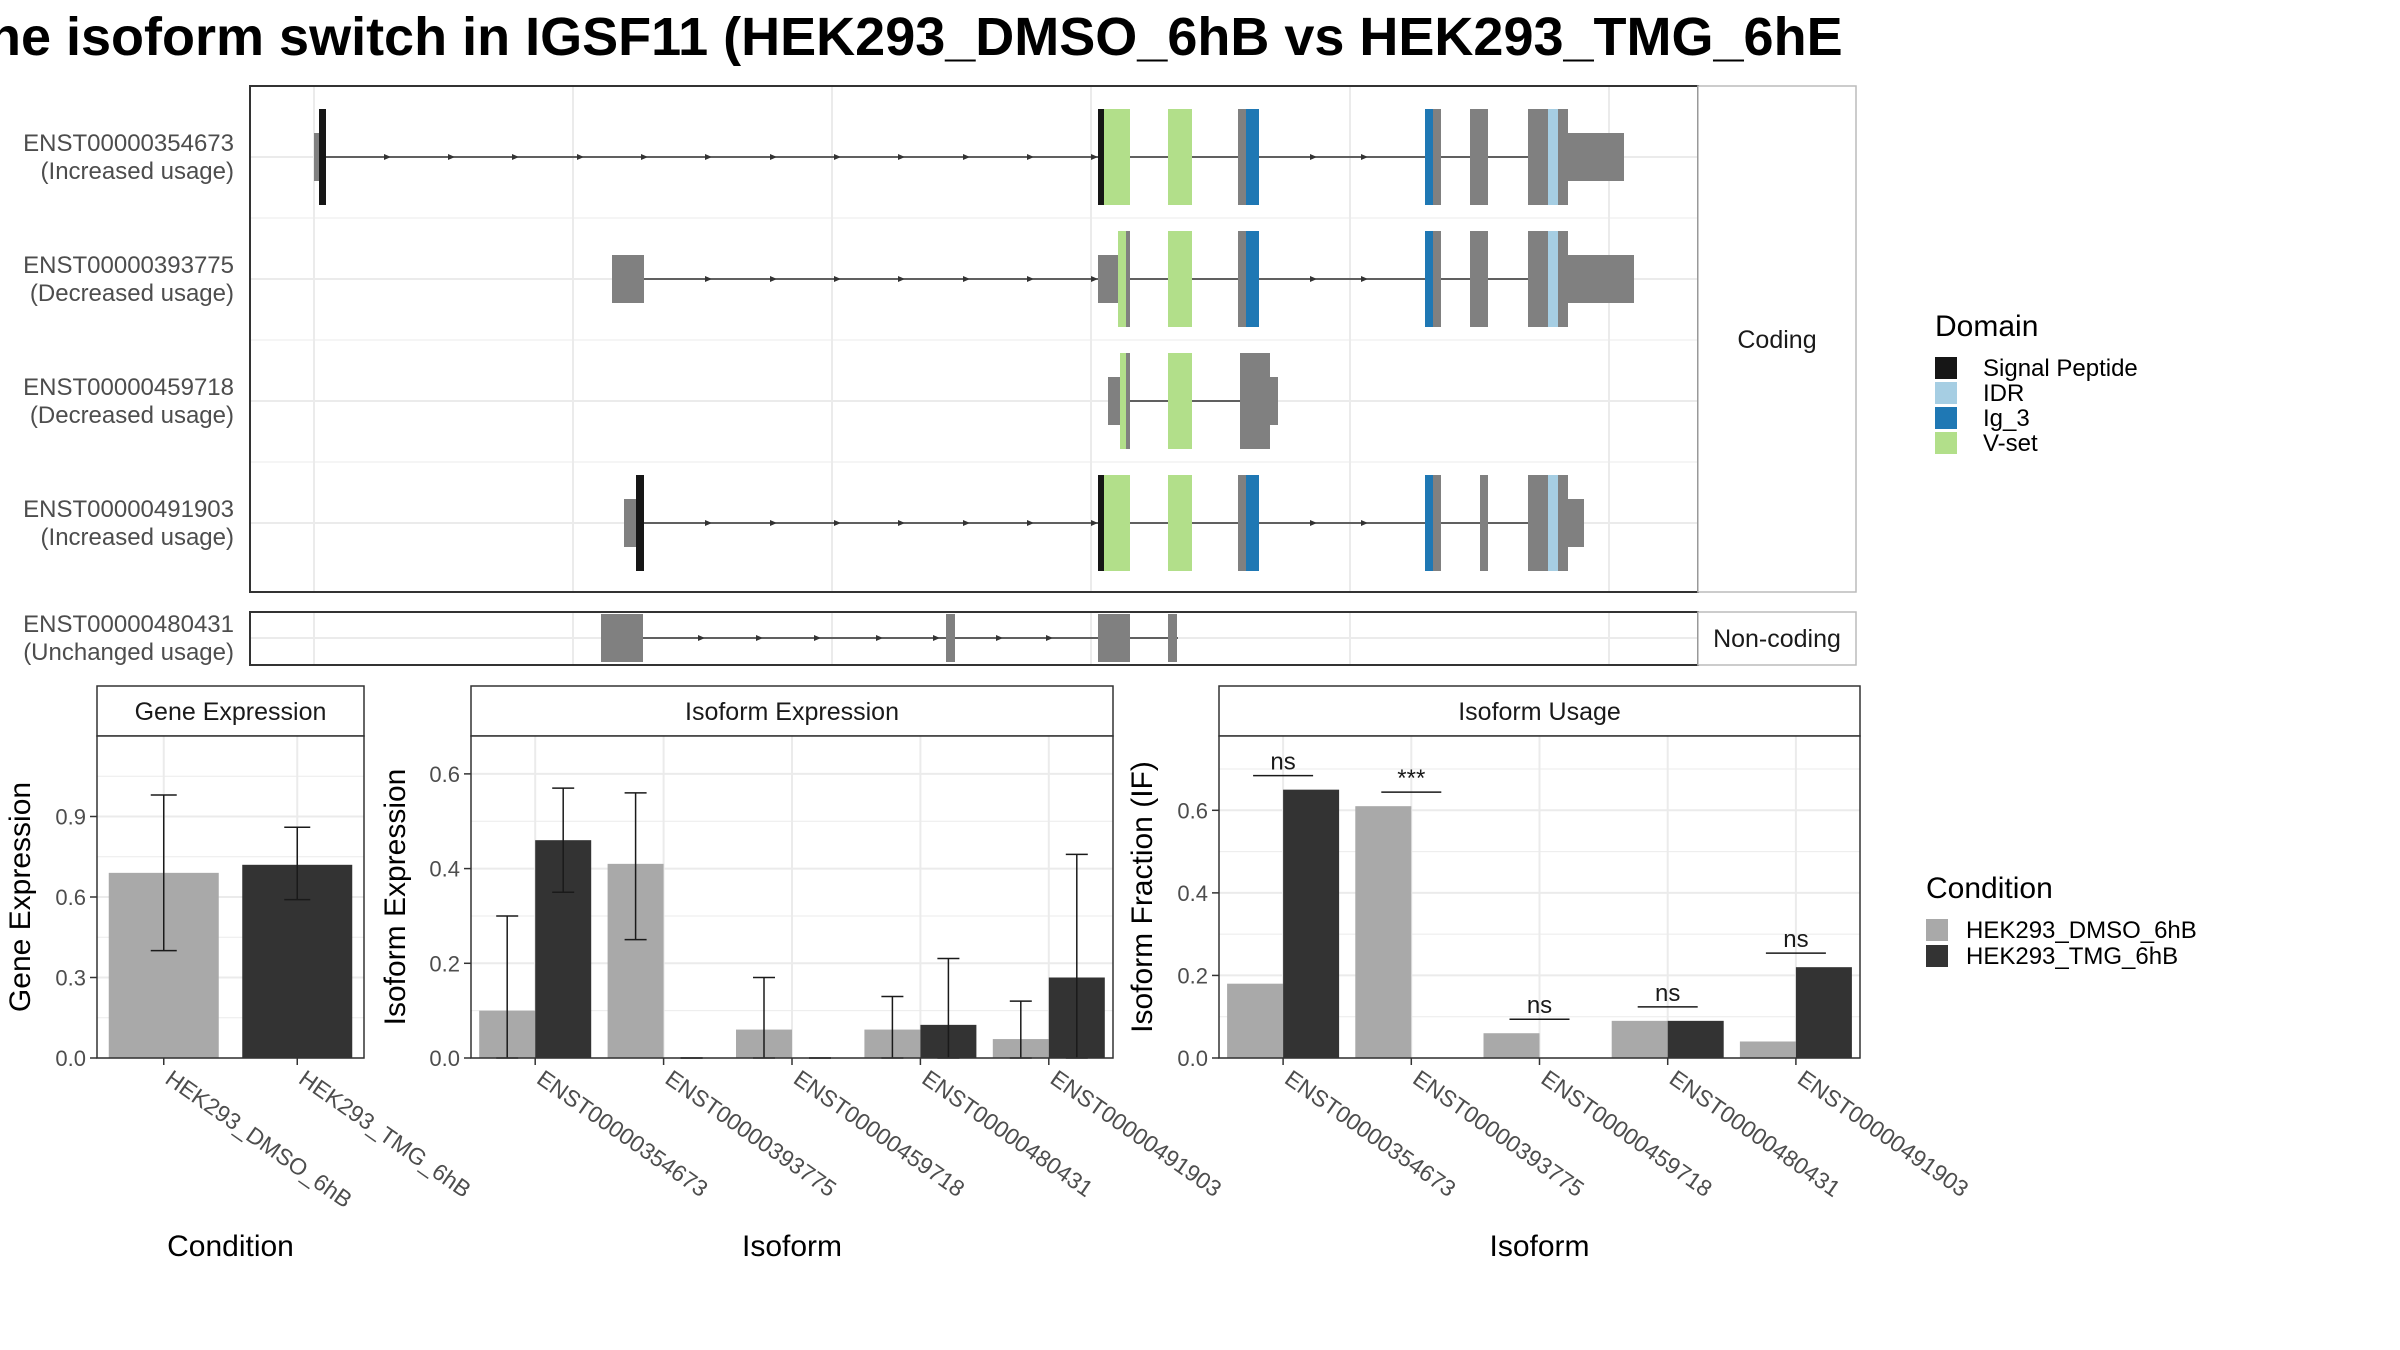  I want to click on y-axis-title: Isoform Expression, so click(395, 897).